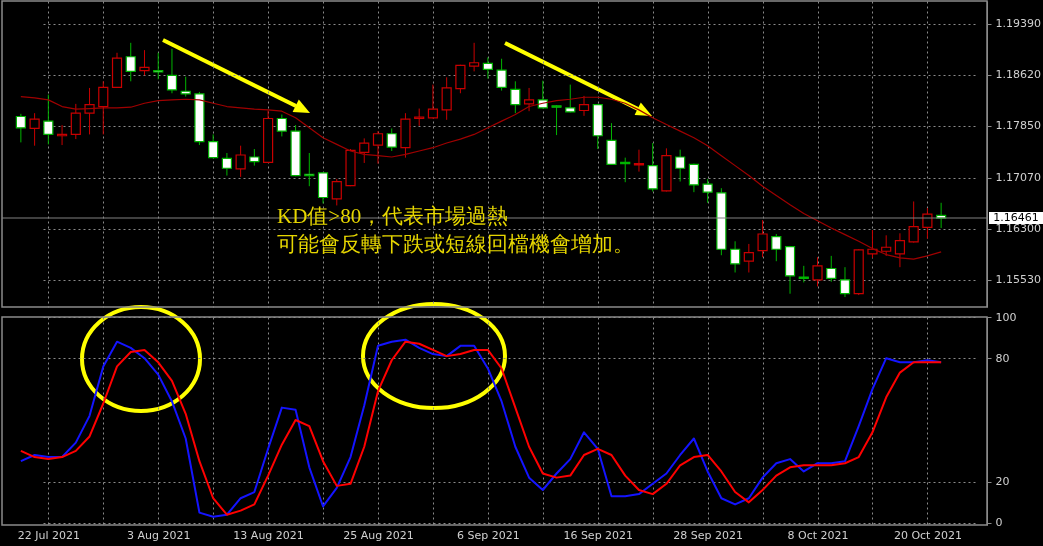  Describe the element at coordinates (1018, 178) in the screenshot. I see `y-tick-label: 1.17070` at that location.